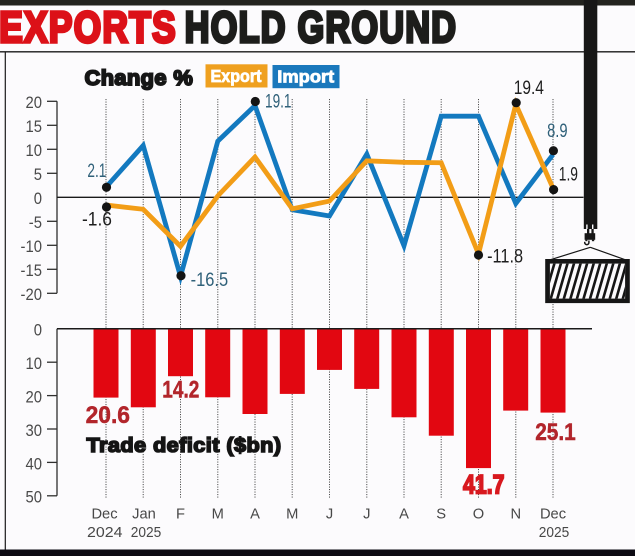  What do you see at coordinates (210, 280) in the screenshot?
I see `svg-text: -16.5` at bounding box center [210, 280].